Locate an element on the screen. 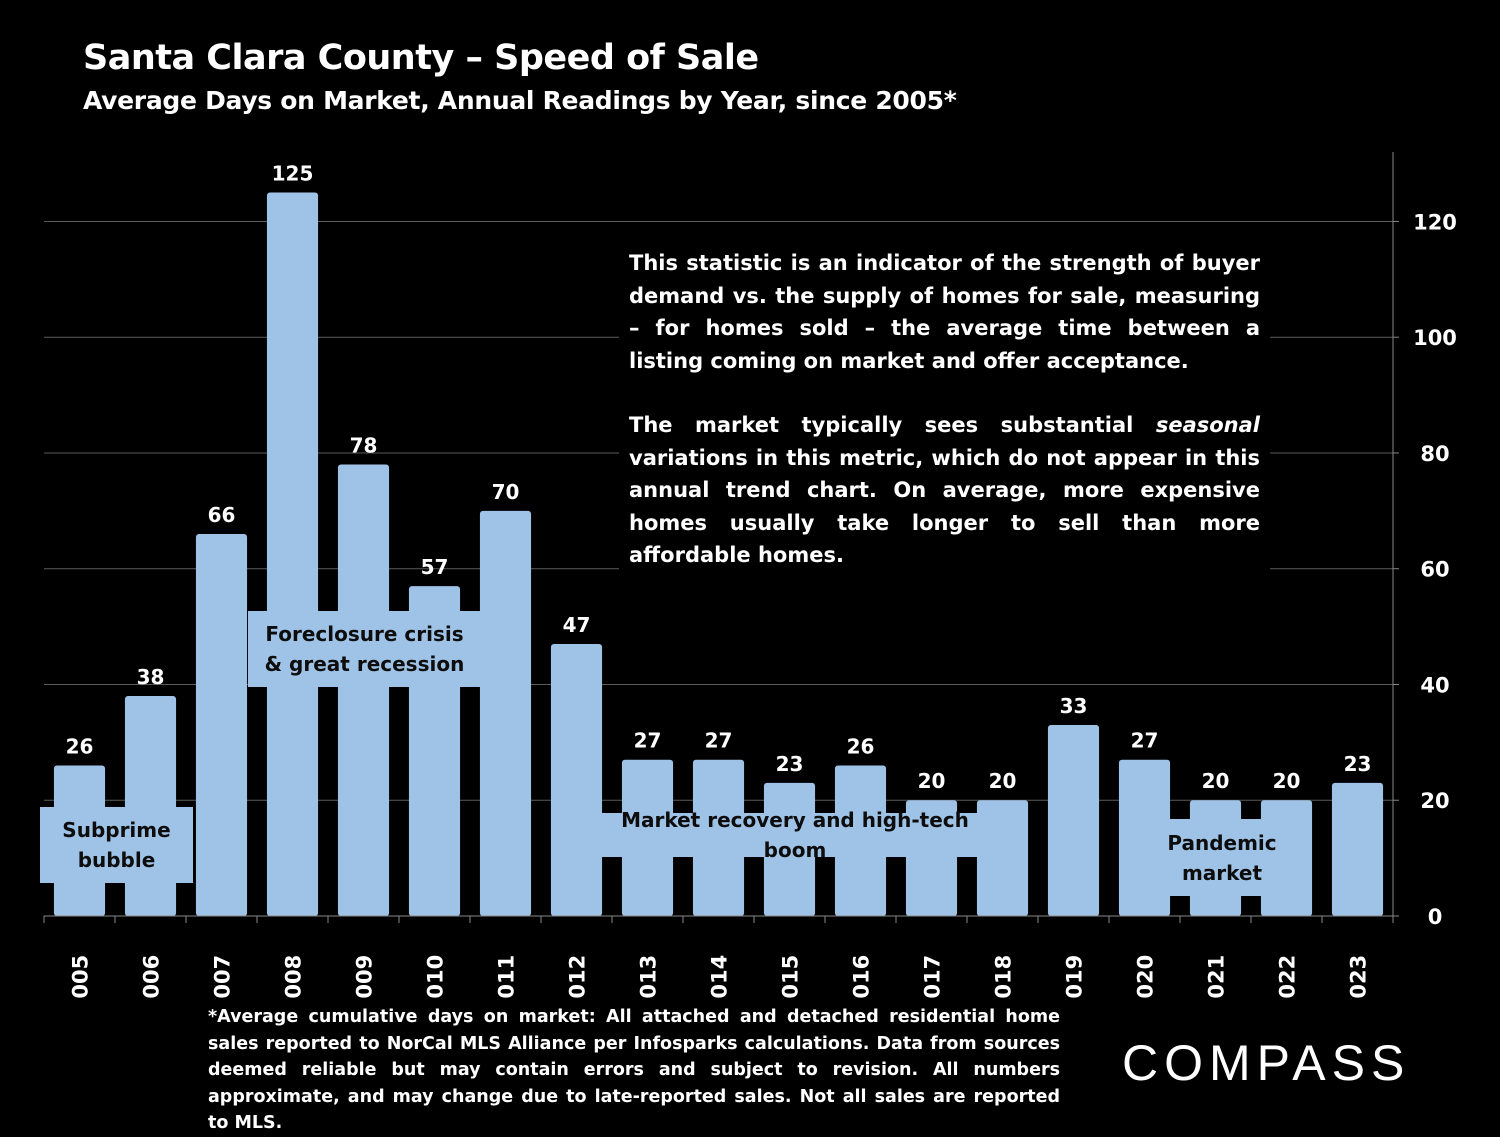 The image size is (1500, 1137). svg-text: COMPASS is located at coordinates (1266, 1062).